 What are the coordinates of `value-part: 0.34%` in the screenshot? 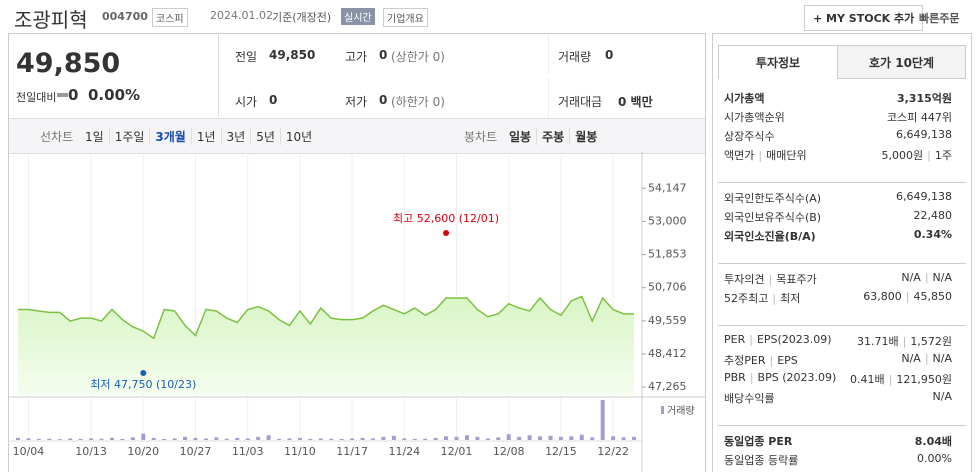 It's located at (932, 234).